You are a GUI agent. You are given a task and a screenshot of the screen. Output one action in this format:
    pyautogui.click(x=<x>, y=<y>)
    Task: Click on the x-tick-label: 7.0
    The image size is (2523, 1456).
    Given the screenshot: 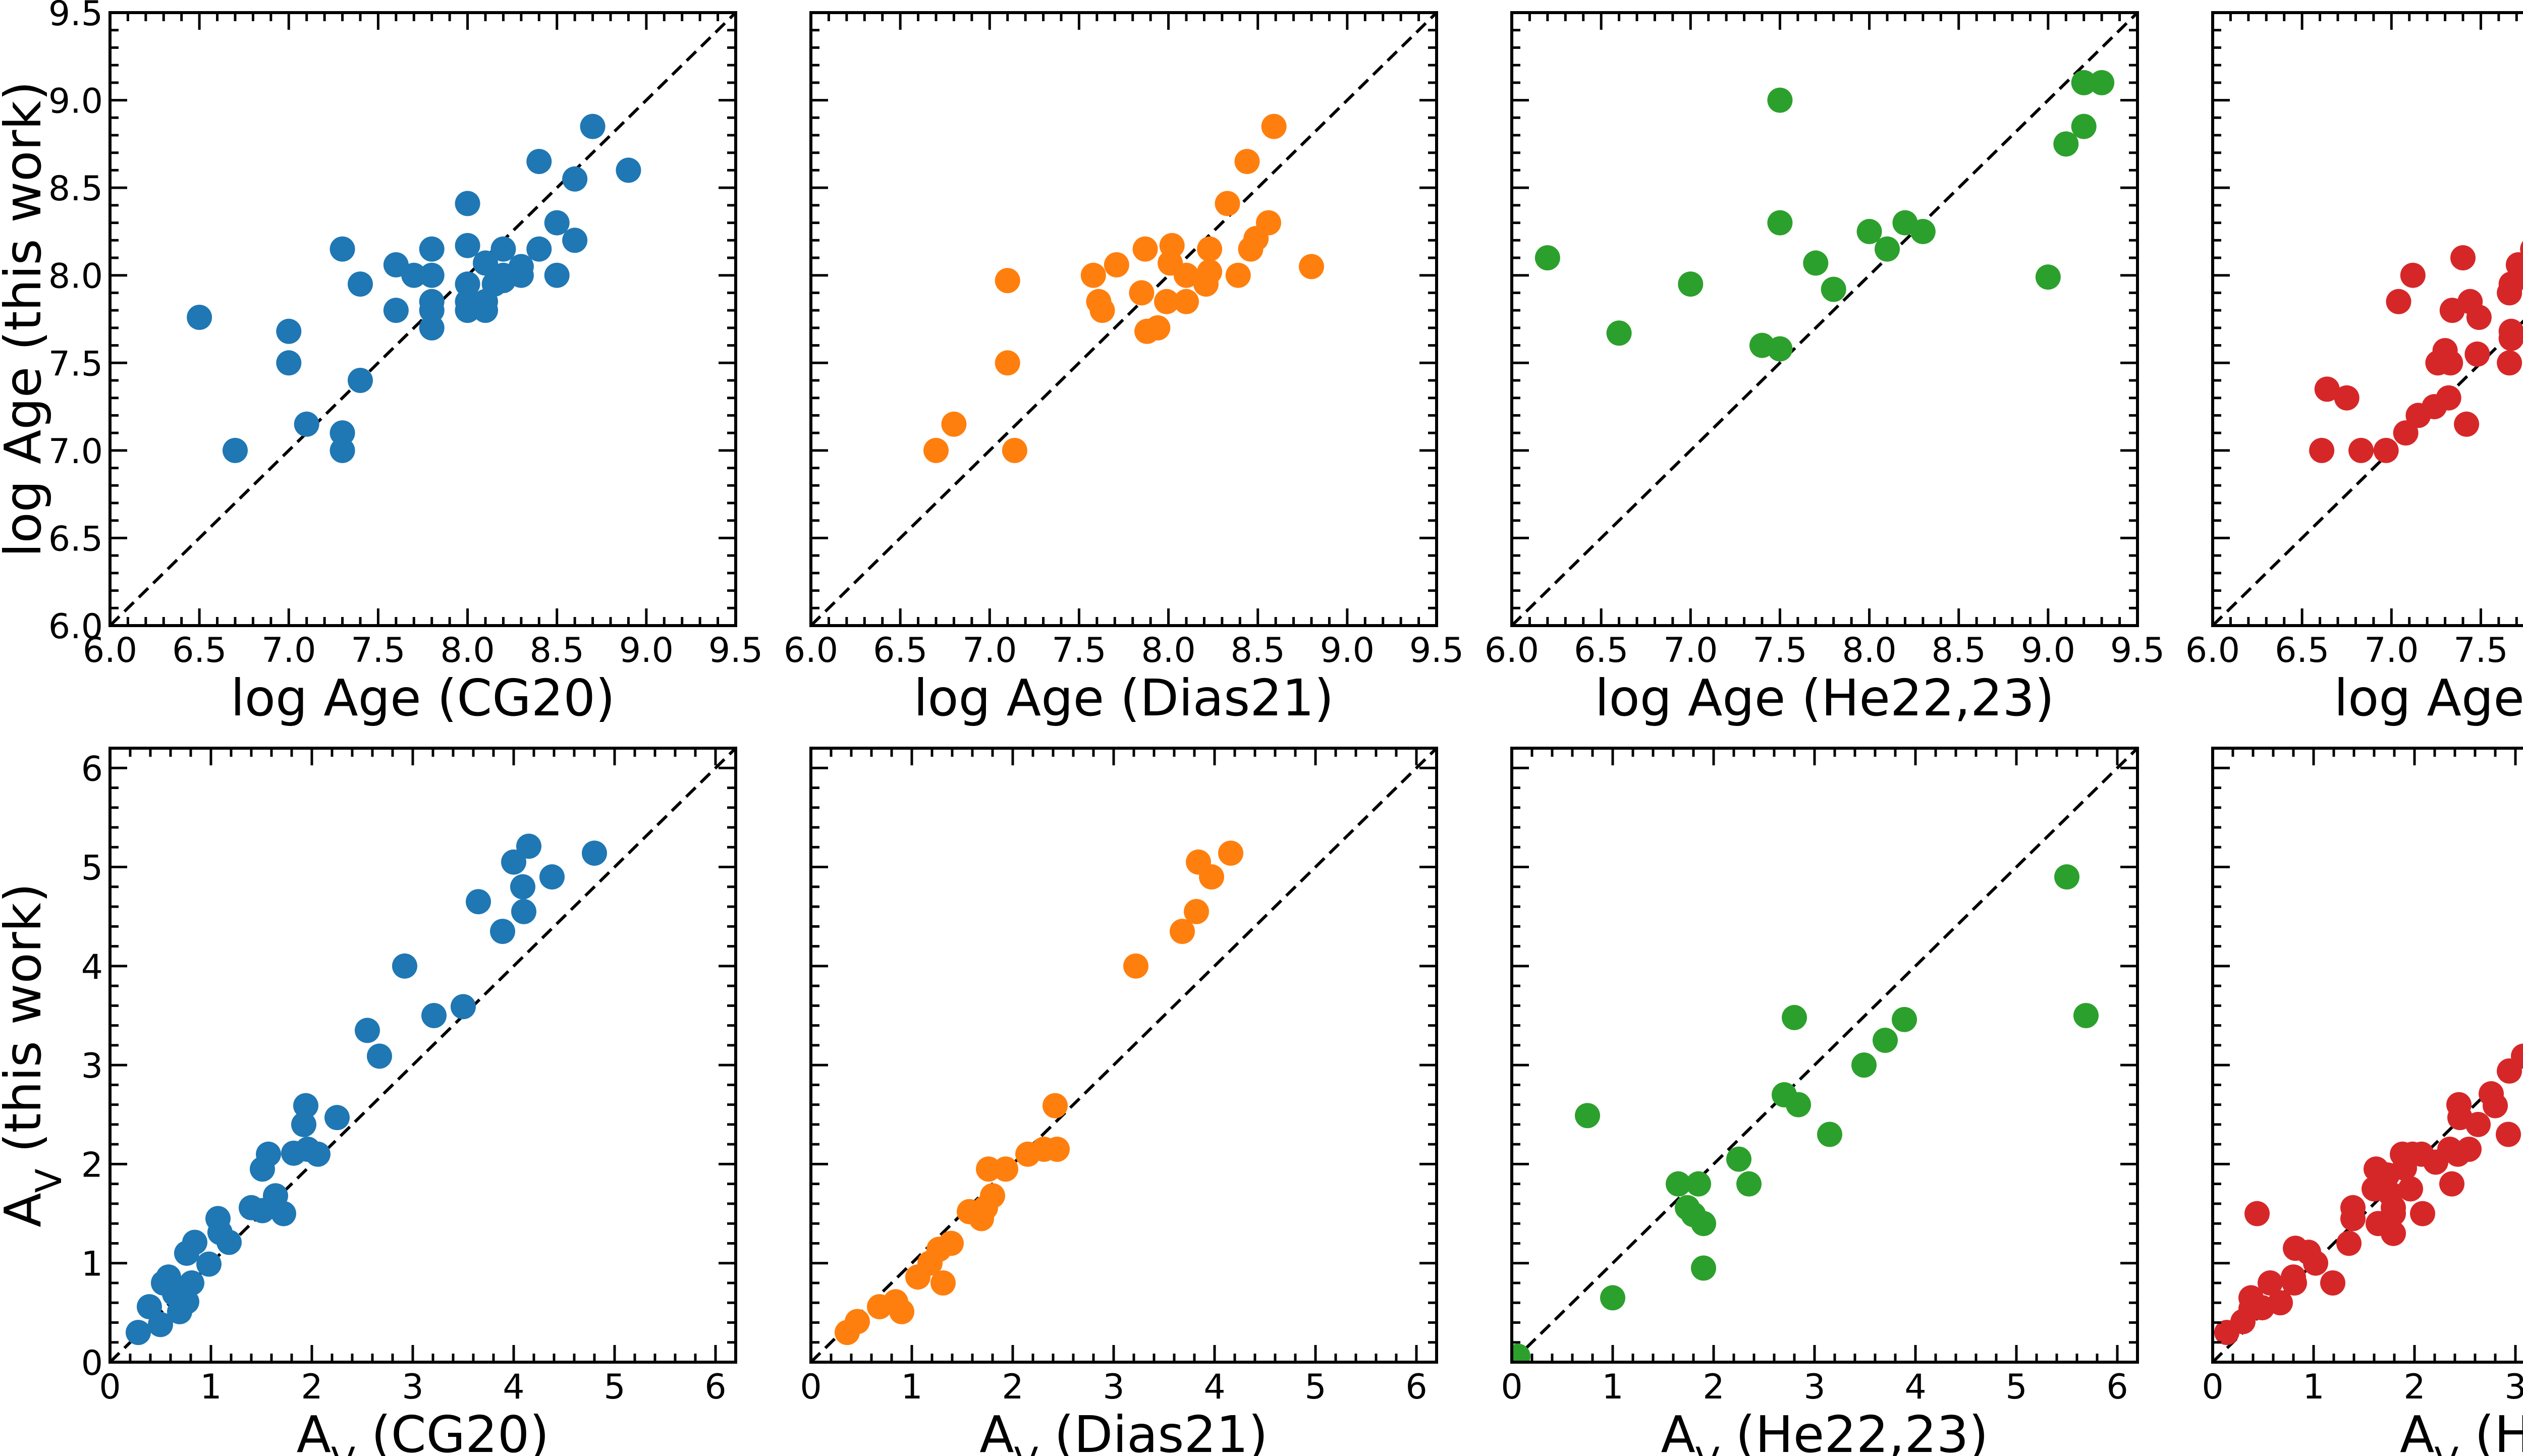 What is the action you would take?
    pyautogui.click(x=1690, y=650)
    